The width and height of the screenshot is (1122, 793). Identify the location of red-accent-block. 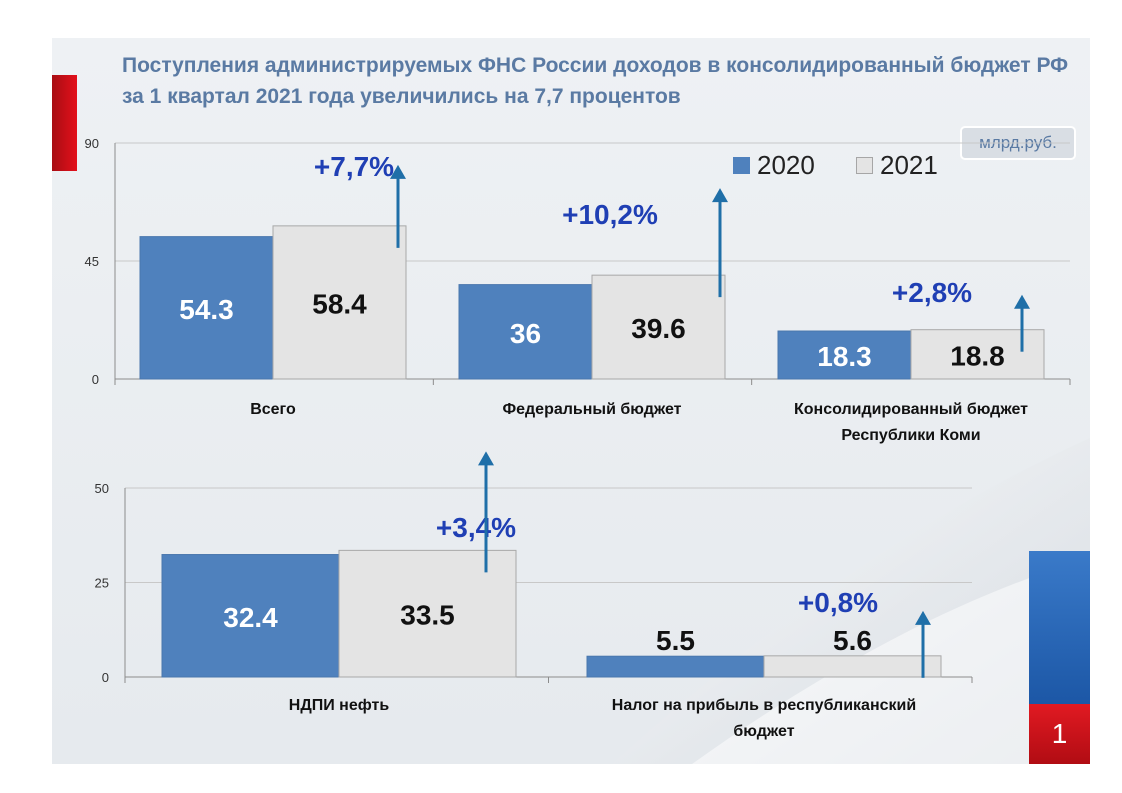
(1059, 734).